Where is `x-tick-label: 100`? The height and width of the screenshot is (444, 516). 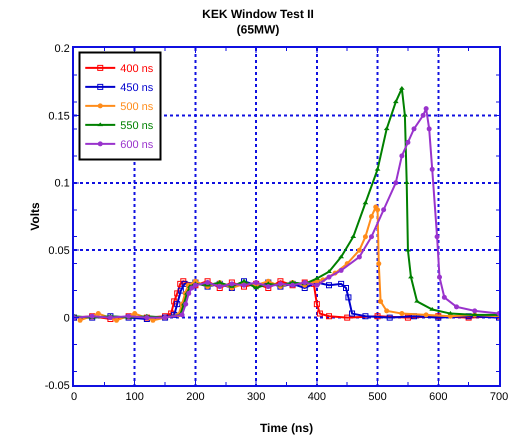 x-tick-label: 100 is located at coordinates (135, 397).